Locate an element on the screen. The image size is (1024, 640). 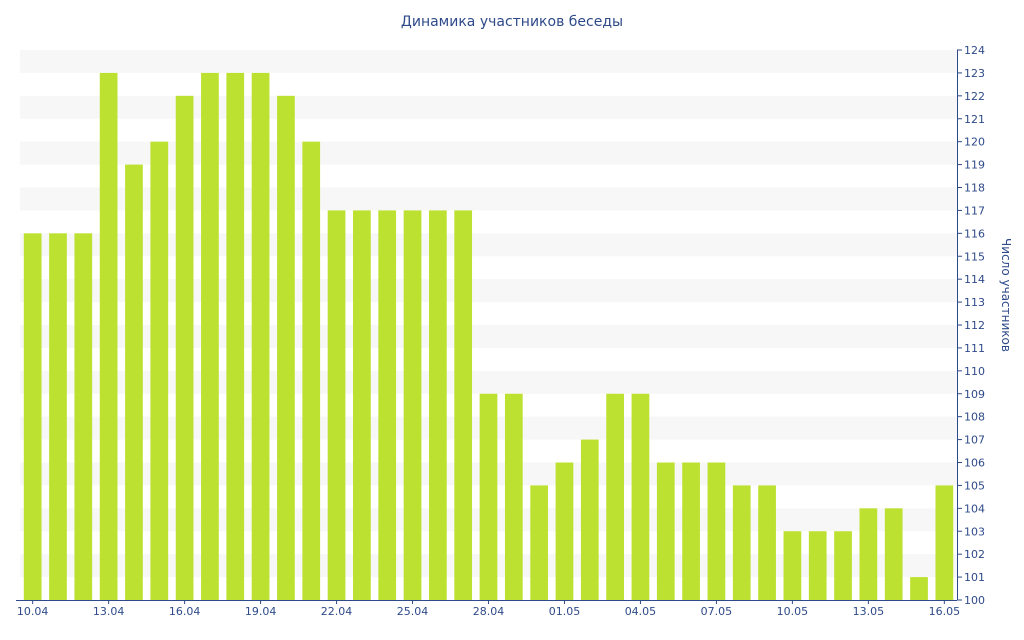
y-tick-label: 117 is located at coordinates (974, 210).